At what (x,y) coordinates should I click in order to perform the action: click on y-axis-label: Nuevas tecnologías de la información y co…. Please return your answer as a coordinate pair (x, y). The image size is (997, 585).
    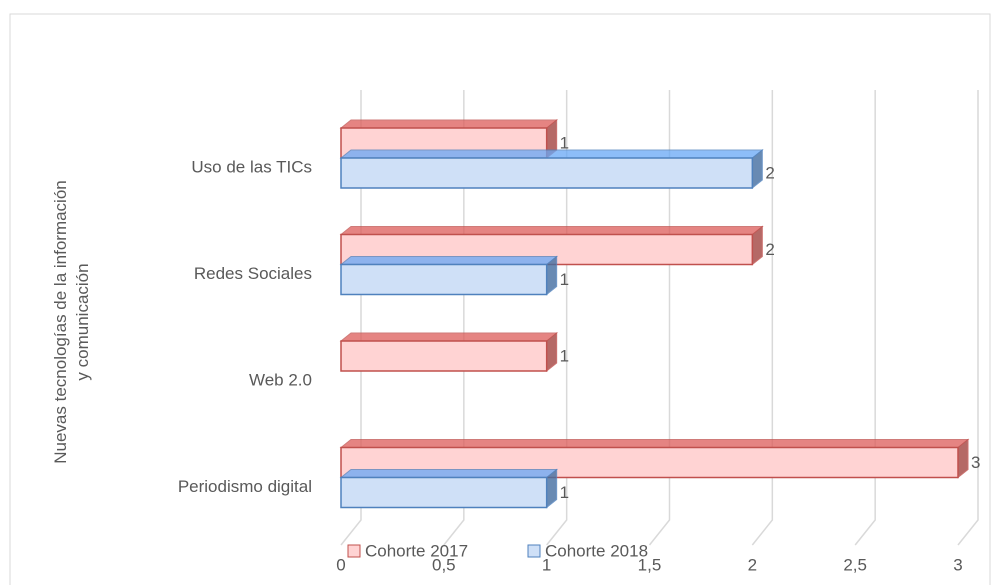
    Looking at the image, I should click on (71, 322).